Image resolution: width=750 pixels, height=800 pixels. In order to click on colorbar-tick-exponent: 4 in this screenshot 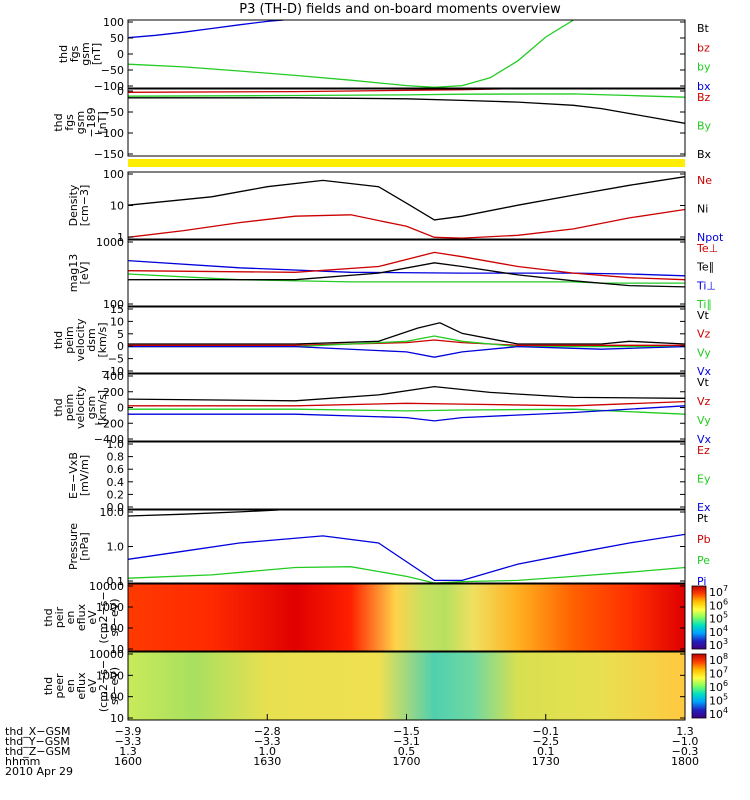, I will do `click(725, 710)`.